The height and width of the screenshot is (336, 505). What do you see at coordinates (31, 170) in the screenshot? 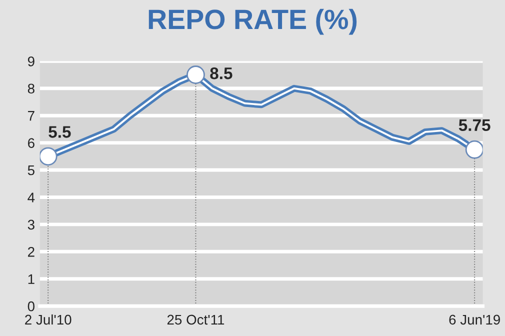
I see `y-tick-label: 5` at bounding box center [31, 170].